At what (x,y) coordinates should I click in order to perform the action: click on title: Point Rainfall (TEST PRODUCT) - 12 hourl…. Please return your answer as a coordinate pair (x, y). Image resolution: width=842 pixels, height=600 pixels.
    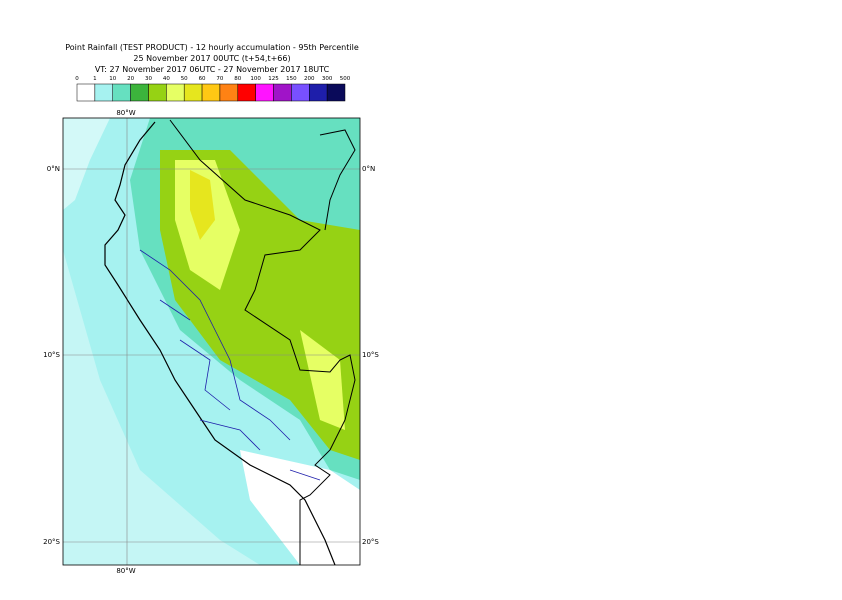
    Looking at the image, I should click on (212, 47).